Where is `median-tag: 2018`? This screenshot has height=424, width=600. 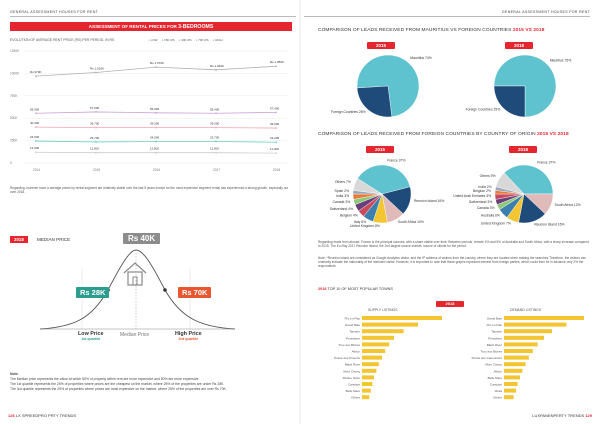 median-tag: 2018 is located at coordinates (19, 239).